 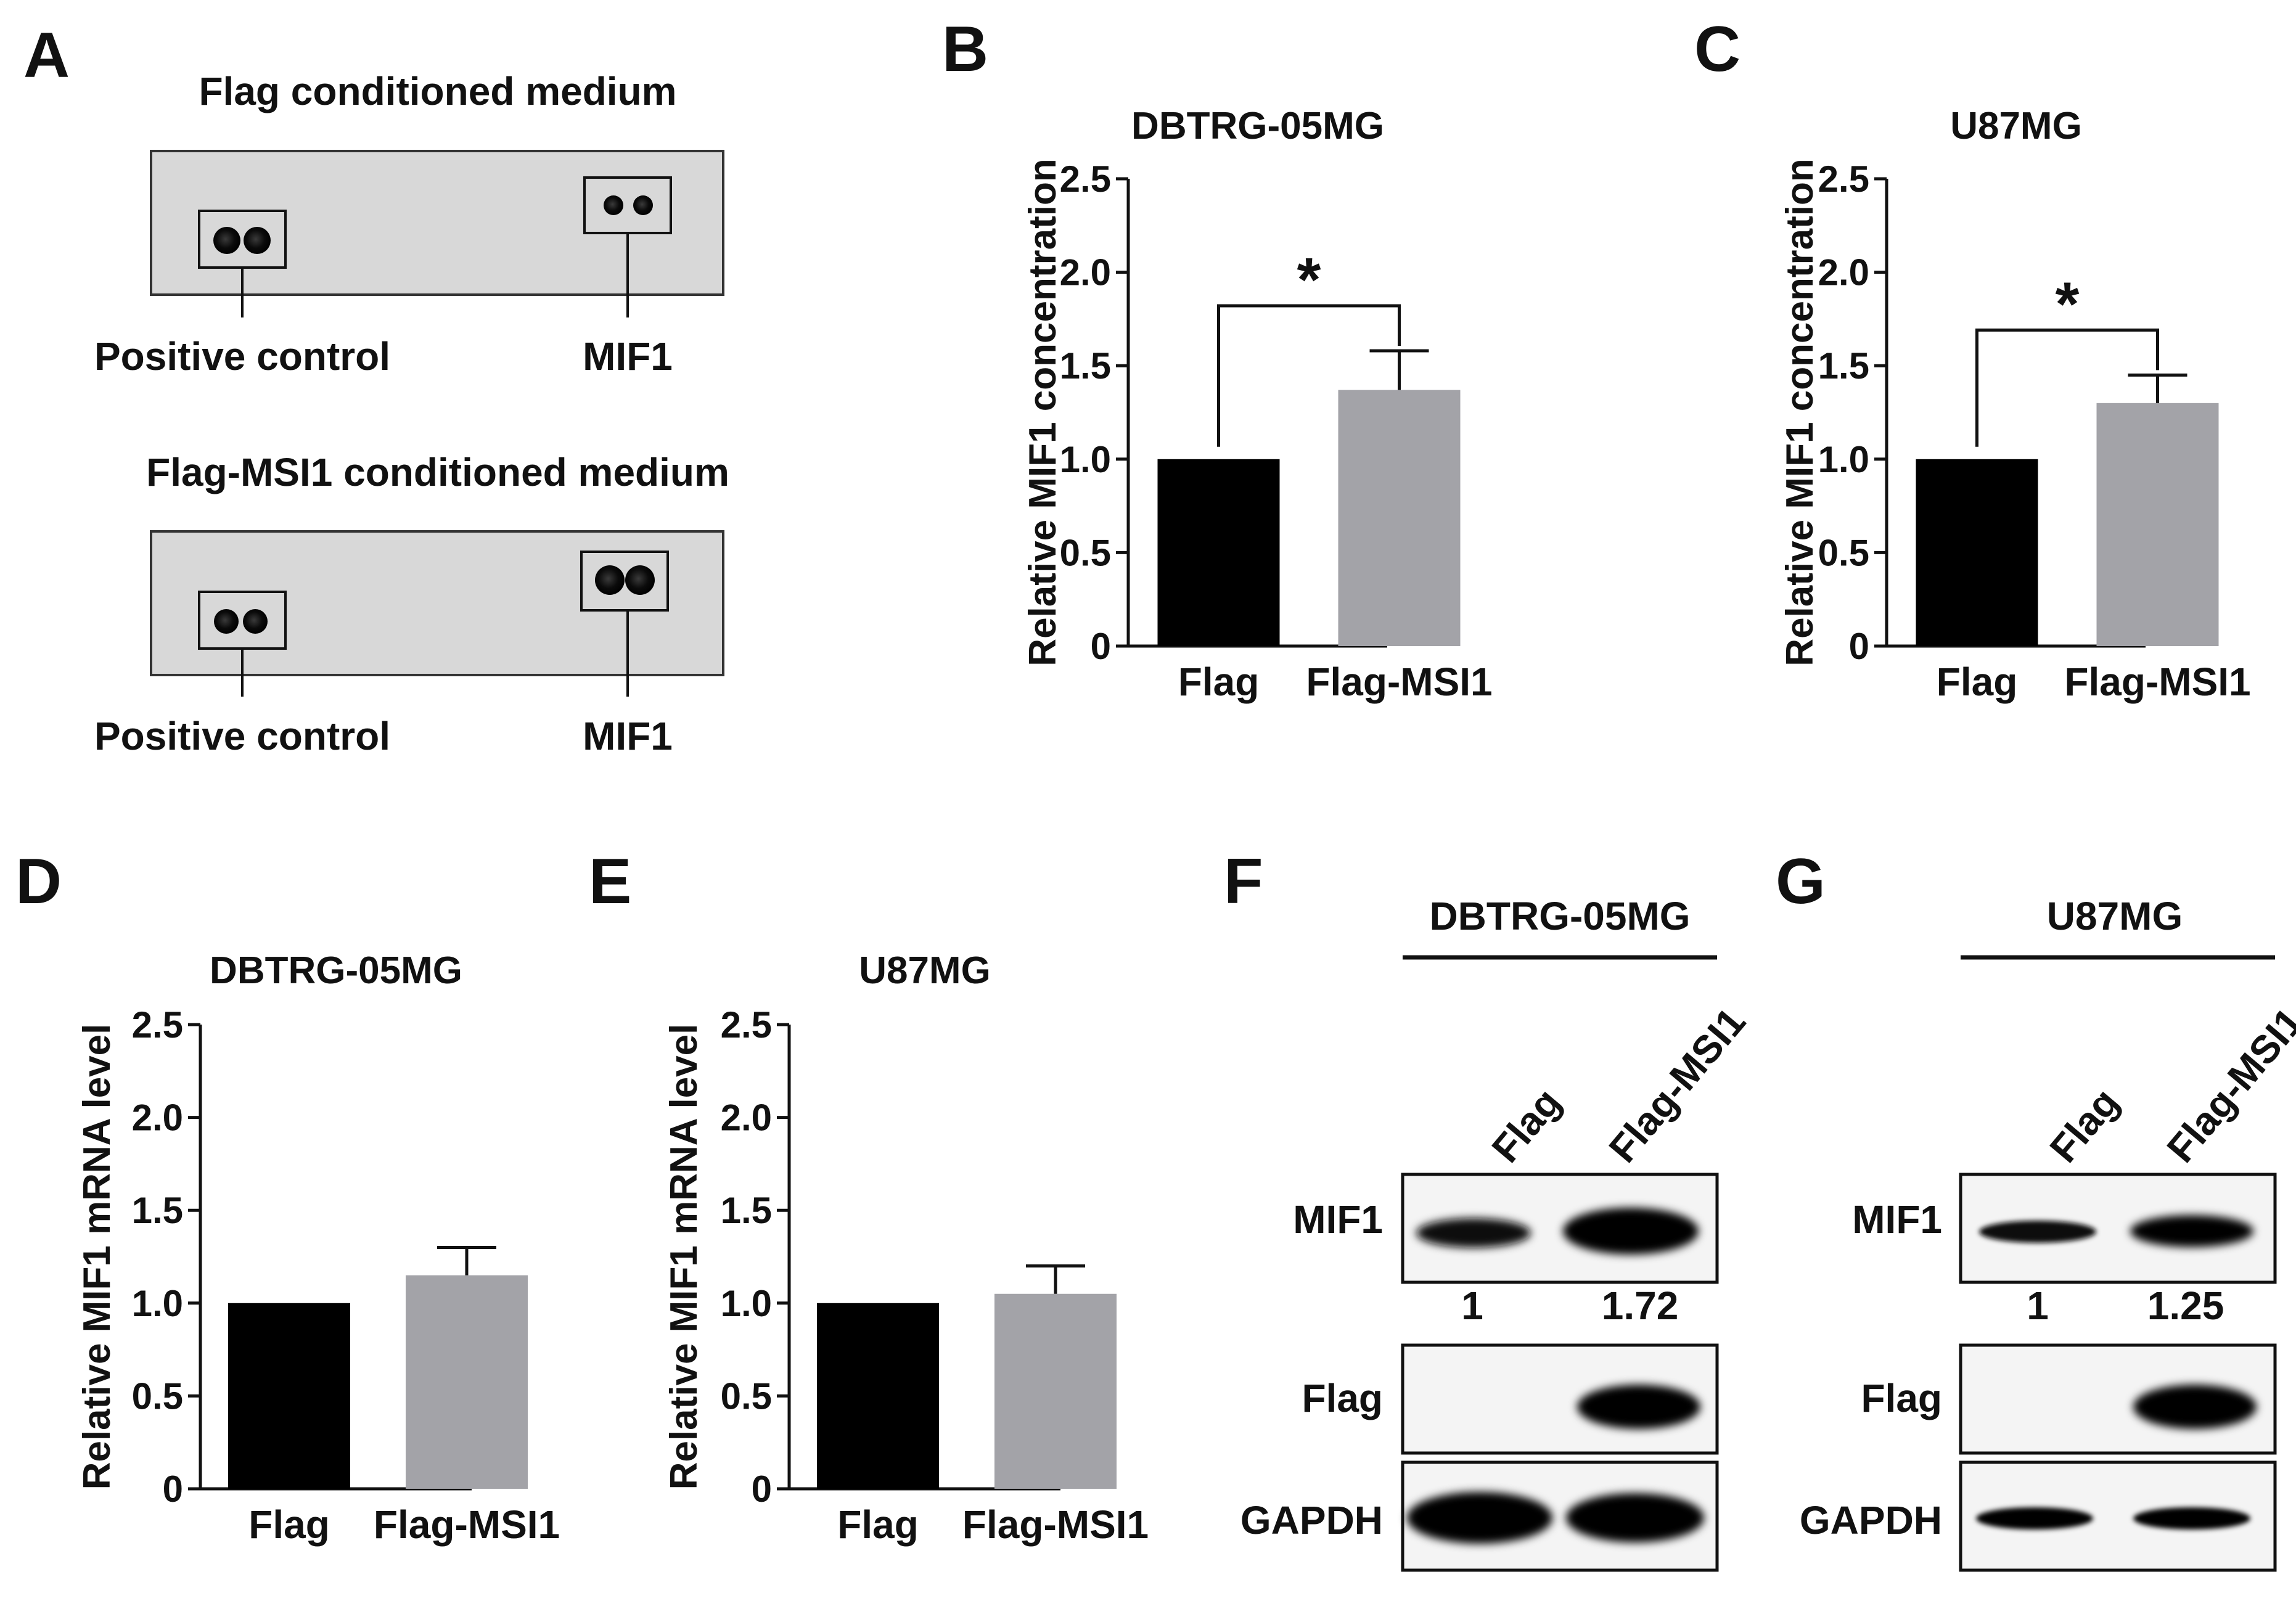 What do you see at coordinates (437, 223) in the screenshot?
I see `array-1-membrane` at bounding box center [437, 223].